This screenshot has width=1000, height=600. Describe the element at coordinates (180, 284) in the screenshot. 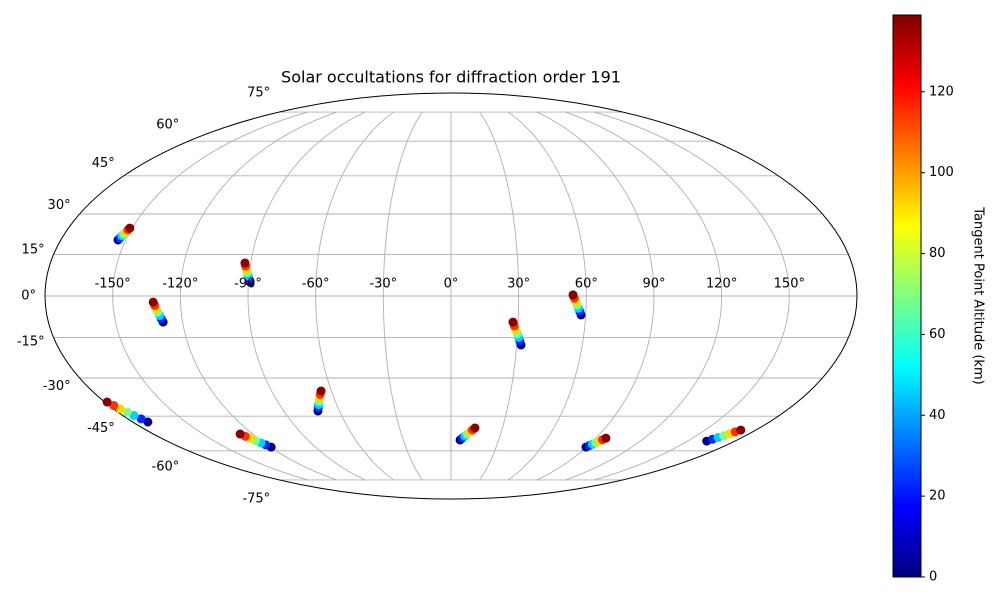

I see `x-tick-label: -120°` at that location.